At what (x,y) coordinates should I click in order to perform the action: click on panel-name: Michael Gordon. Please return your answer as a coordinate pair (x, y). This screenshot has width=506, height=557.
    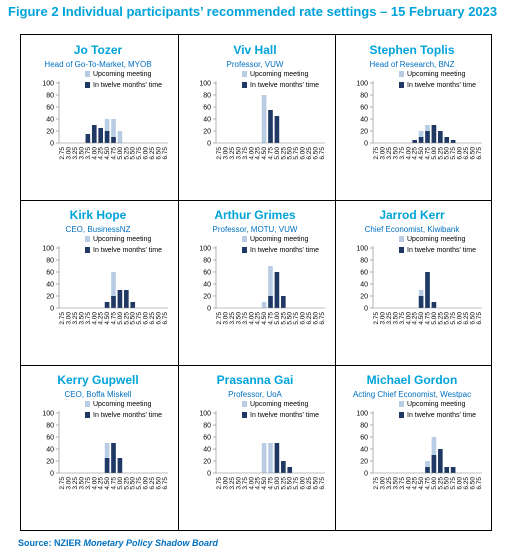
    Looking at the image, I should click on (412, 380).